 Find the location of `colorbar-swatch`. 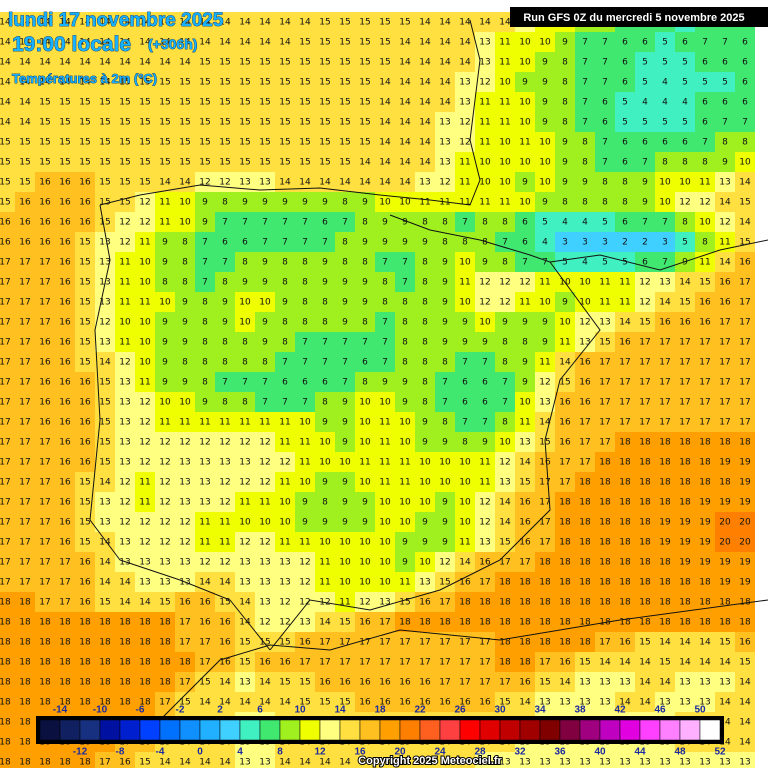

colorbar-swatch is located at coordinates (350, 730).